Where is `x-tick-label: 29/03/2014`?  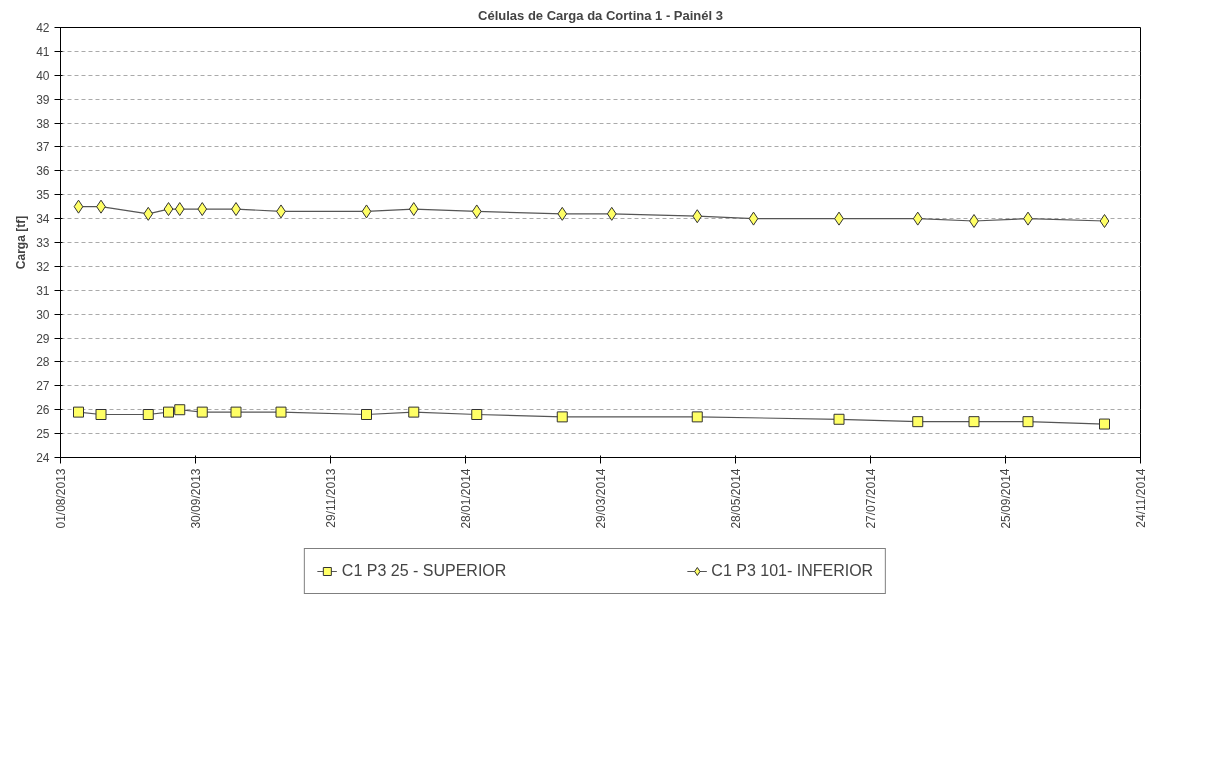 x-tick-label: 29/03/2014 is located at coordinates (600, 498).